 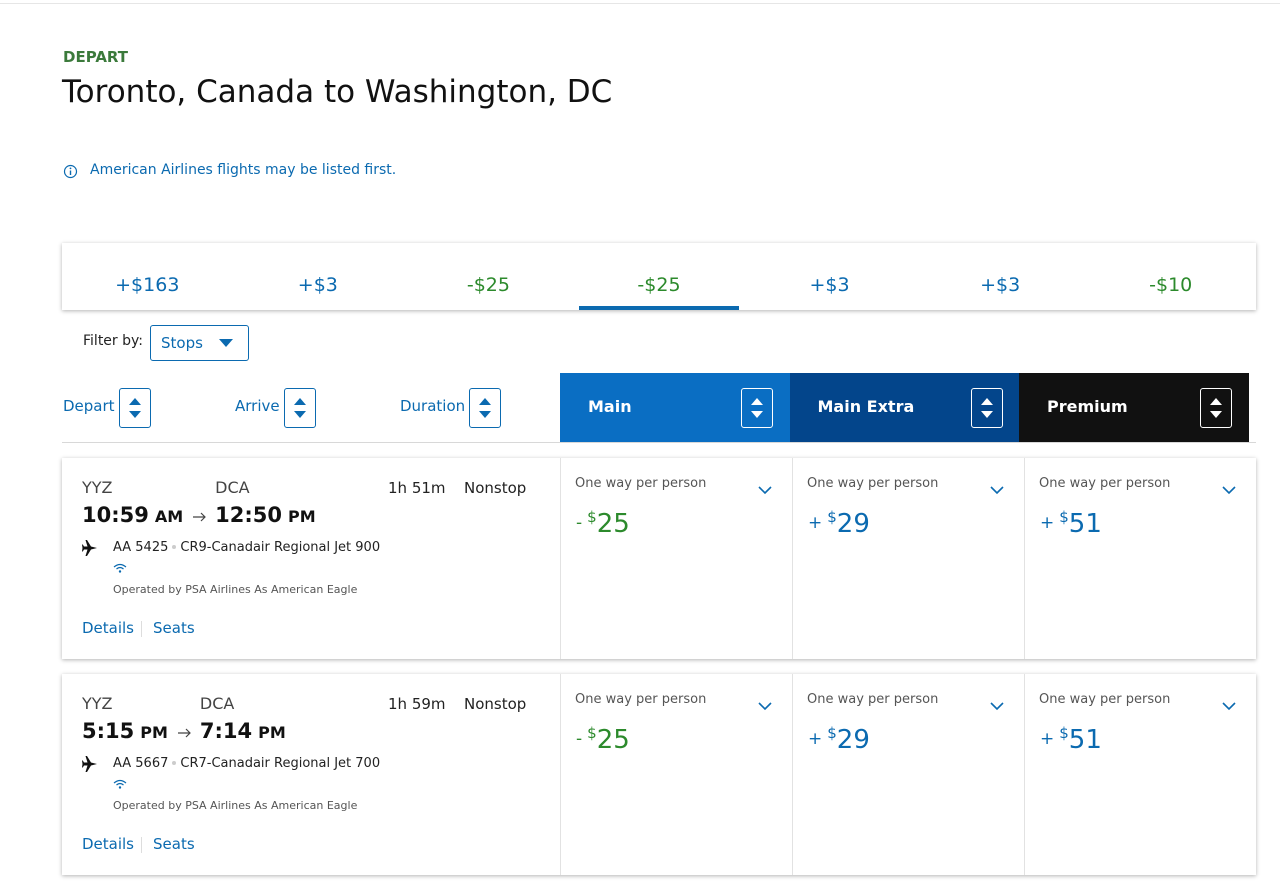 What do you see at coordinates (280, 547) in the screenshot?
I see `aircraft: CR9-Canadair Regional Jet 900` at bounding box center [280, 547].